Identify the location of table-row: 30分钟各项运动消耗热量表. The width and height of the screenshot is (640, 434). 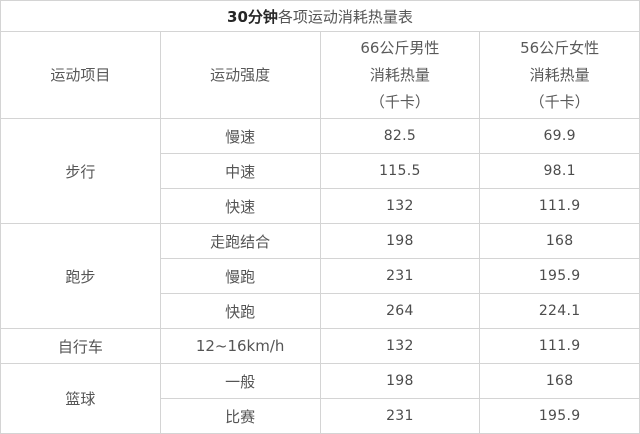
(320, 16).